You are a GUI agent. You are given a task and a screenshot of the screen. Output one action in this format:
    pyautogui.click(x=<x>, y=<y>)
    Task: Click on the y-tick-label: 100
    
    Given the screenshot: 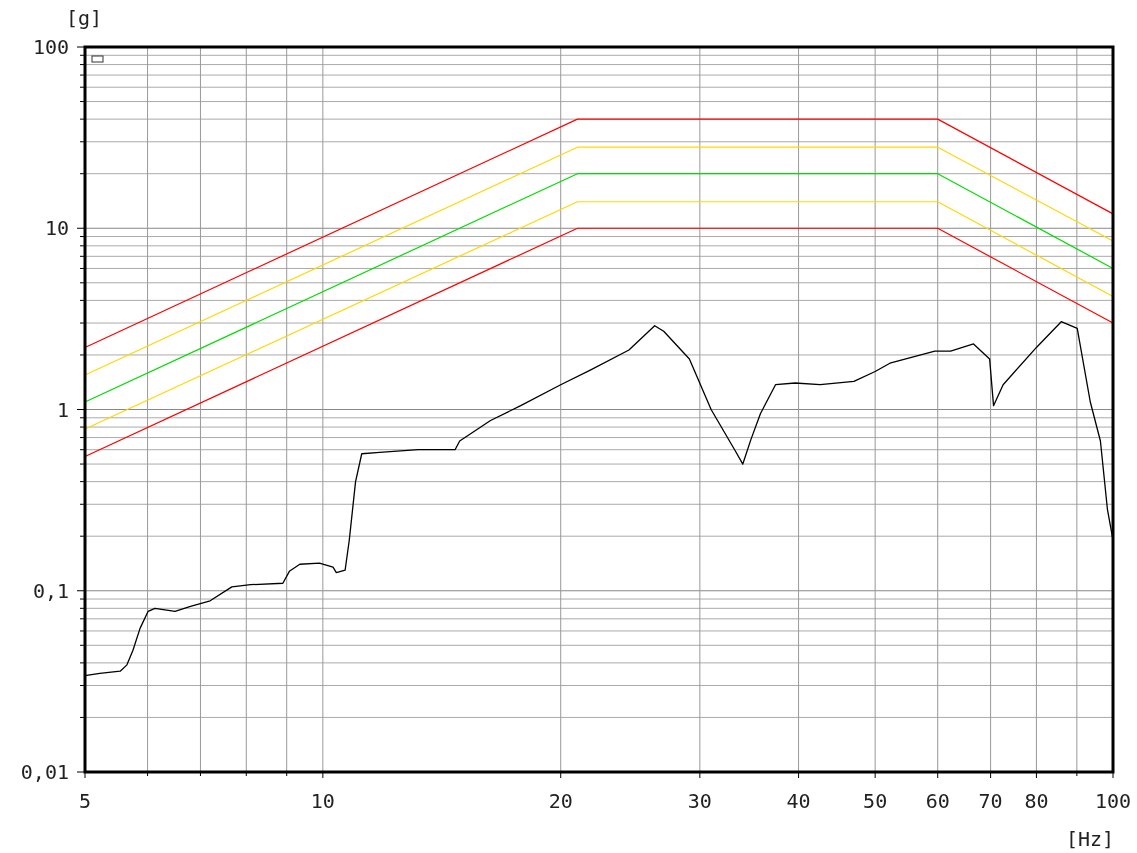 What is the action you would take?
    pyautogui.click(x=50, y=47)
    